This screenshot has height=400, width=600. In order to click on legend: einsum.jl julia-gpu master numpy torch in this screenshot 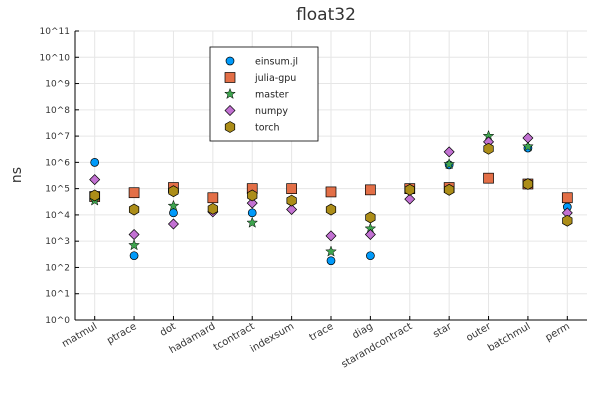, I will do `click(264, 94)`.